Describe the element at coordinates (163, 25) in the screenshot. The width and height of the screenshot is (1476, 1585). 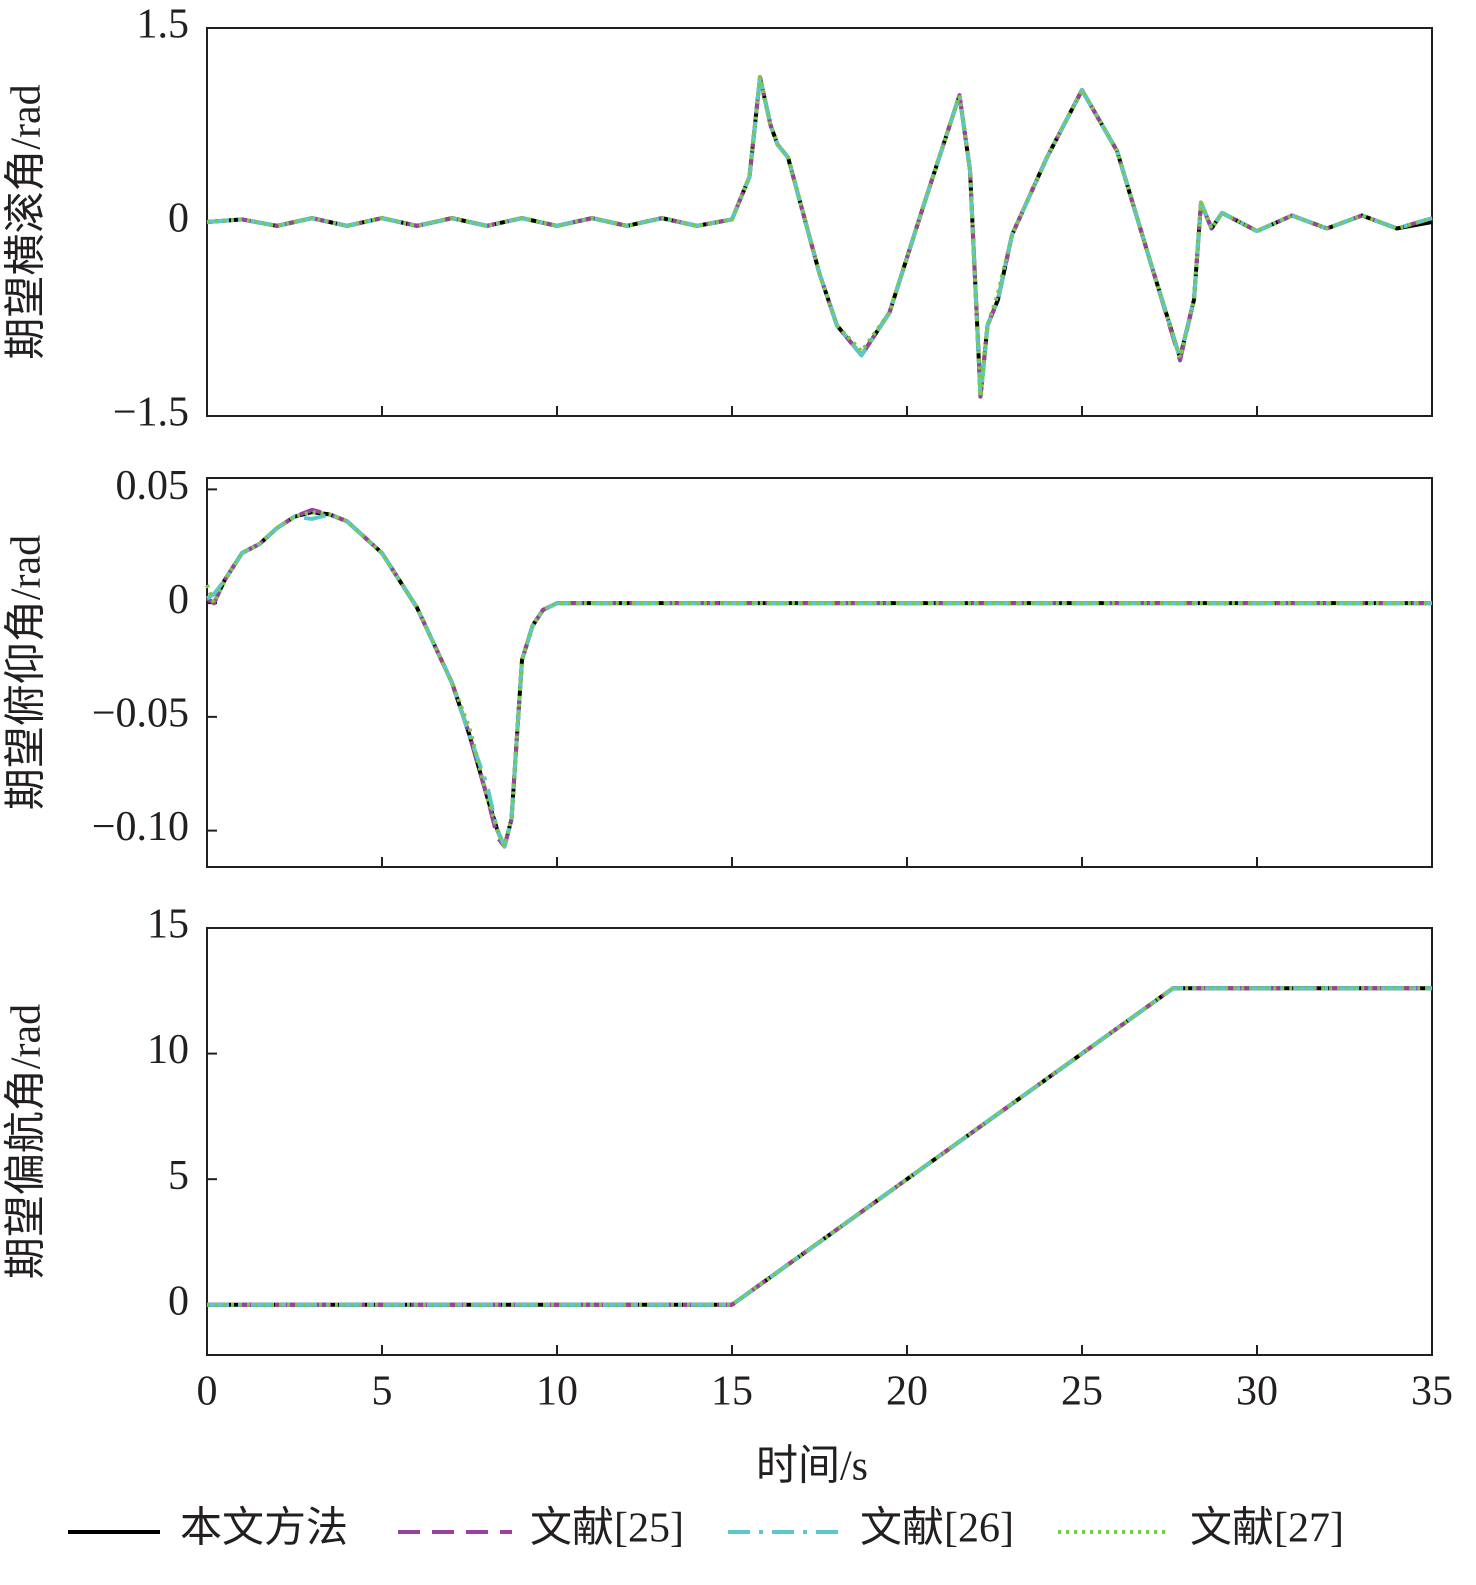
I see `y-tick-label: 1.5` at that location.